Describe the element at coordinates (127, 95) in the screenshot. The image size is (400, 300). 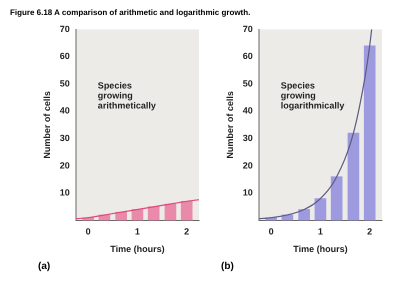
I see `annotation: Species growing arithmetically` at that location.